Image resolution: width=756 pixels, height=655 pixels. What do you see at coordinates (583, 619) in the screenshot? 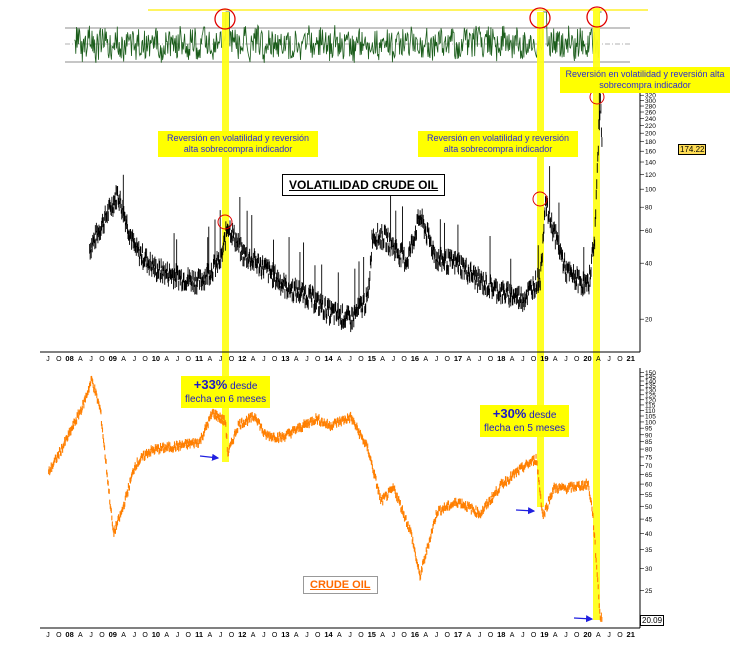
I see `arrow-2020` at bounding box center [583, 619].